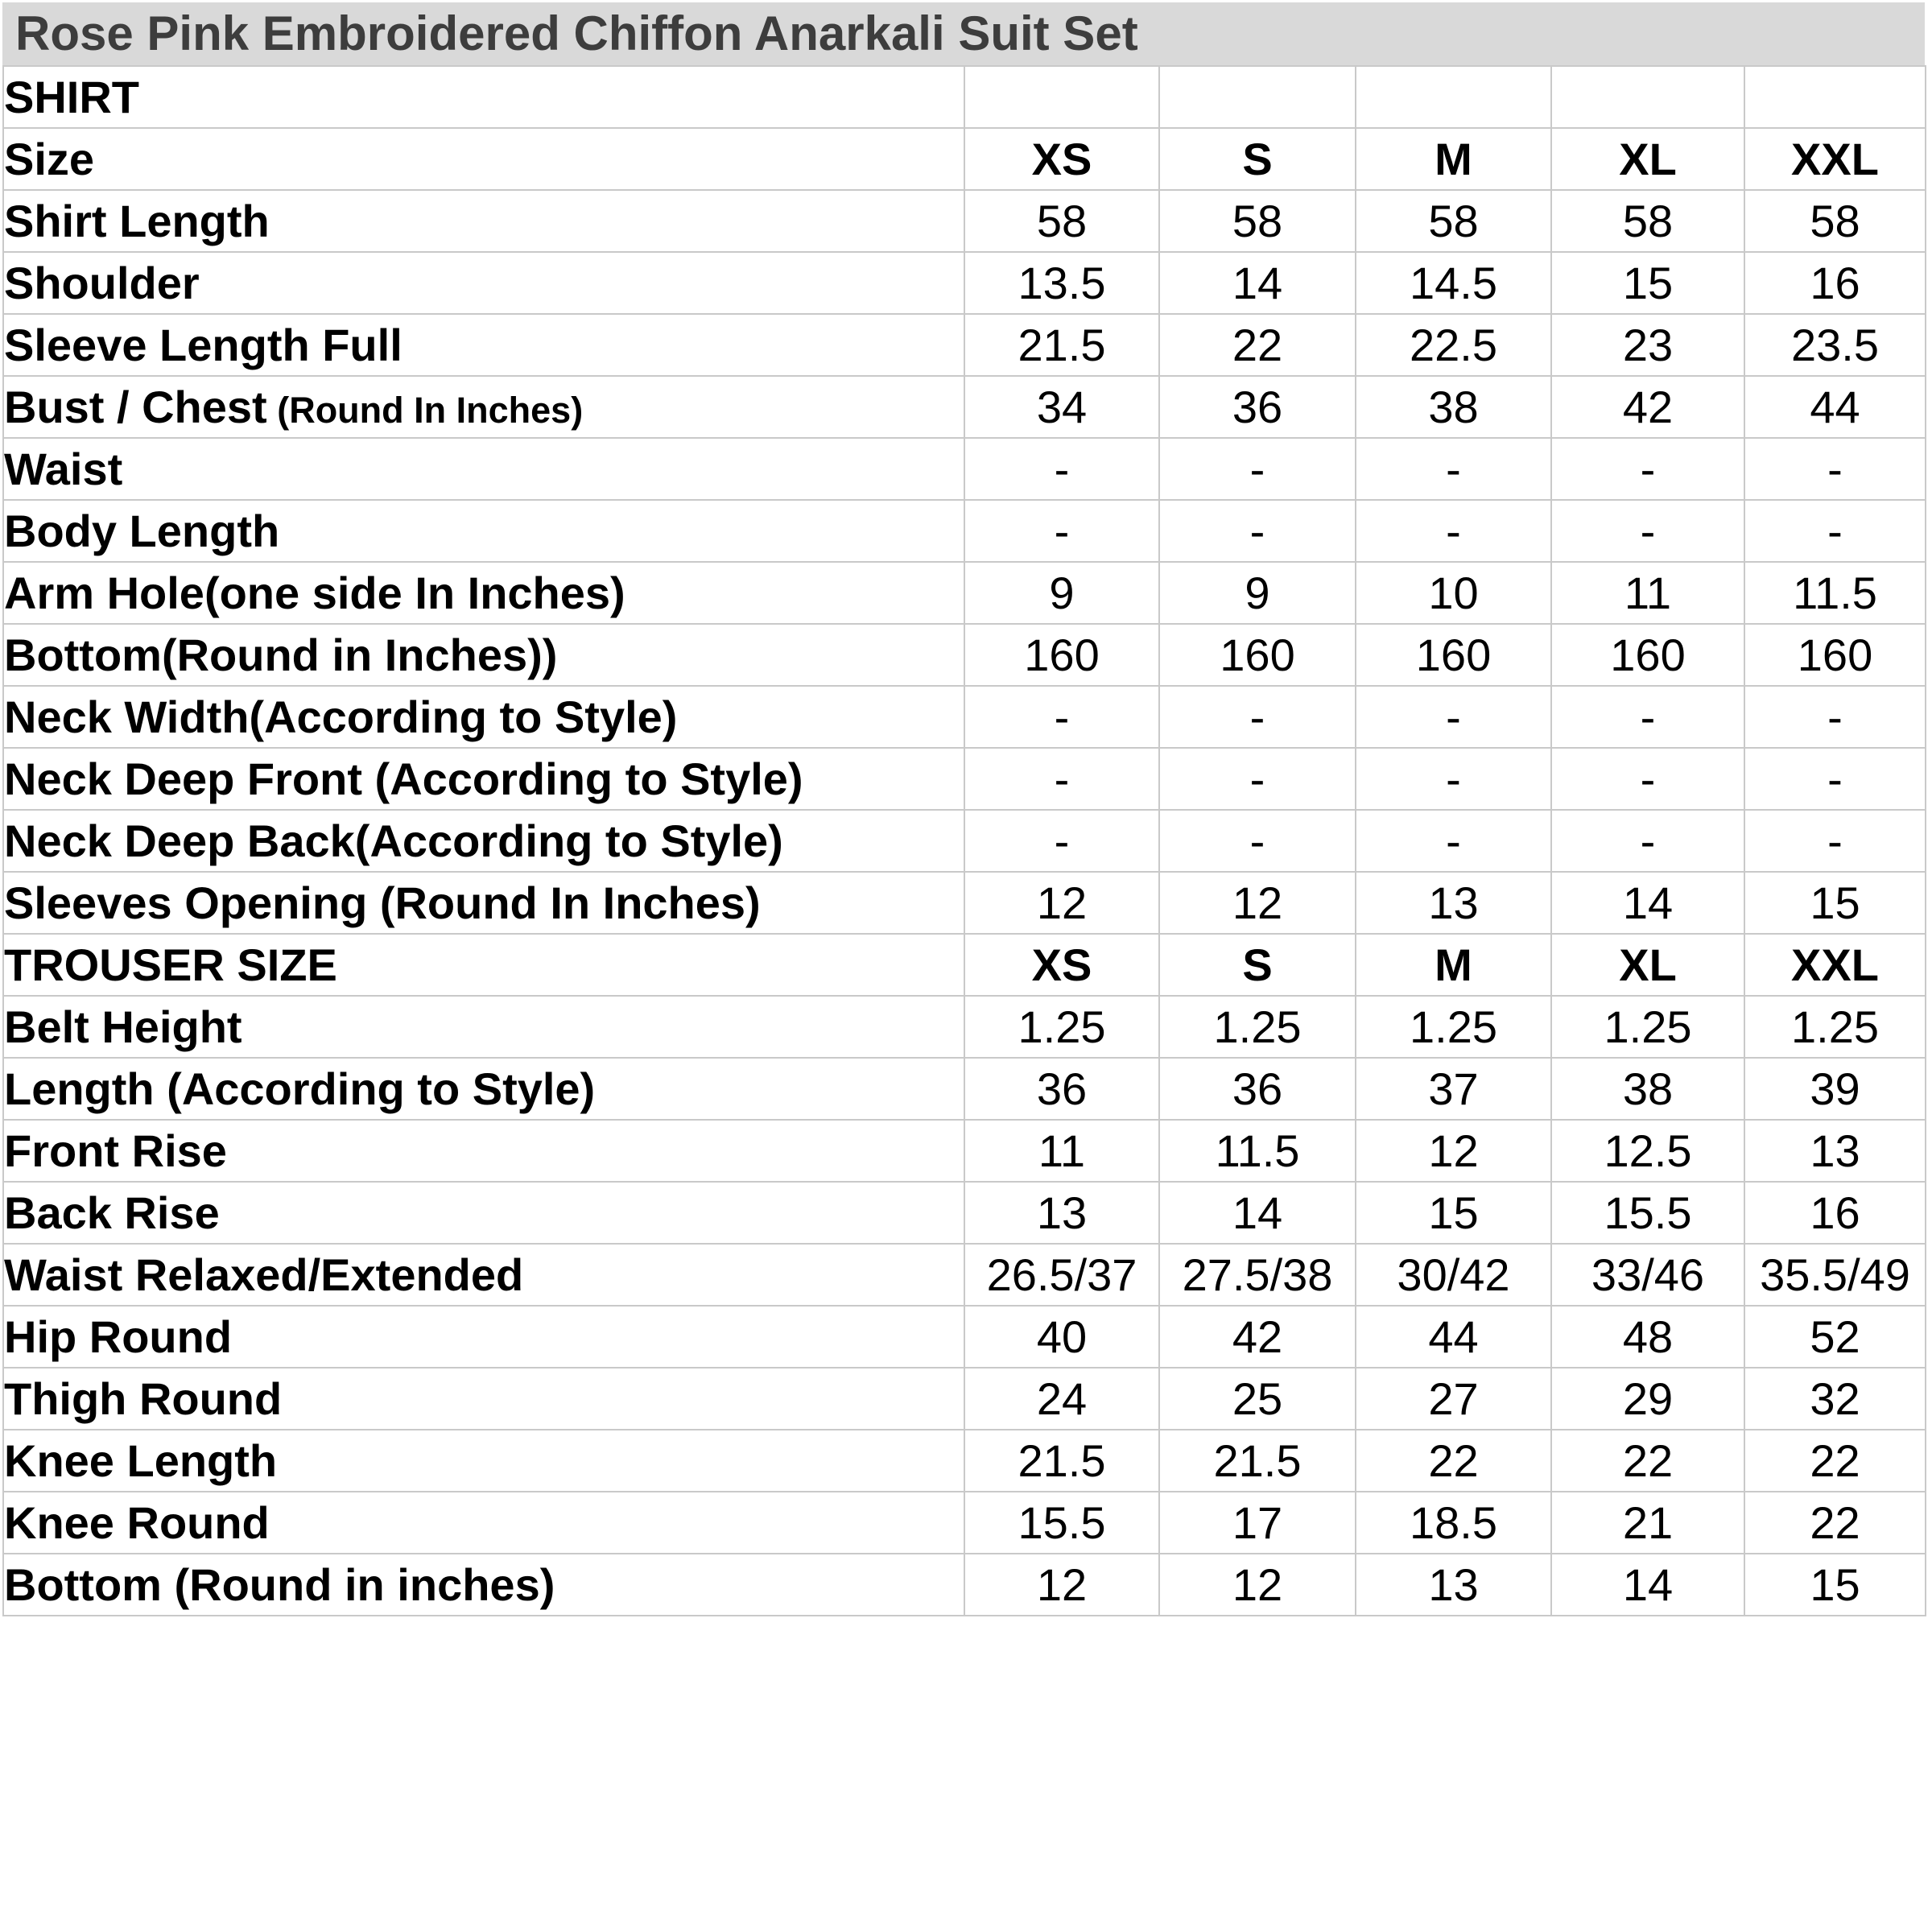 Image resolution: width=1932 pixels, height=1932 pixels. I want to click on cell-value: 26.5/37, so click(1062, 1275).